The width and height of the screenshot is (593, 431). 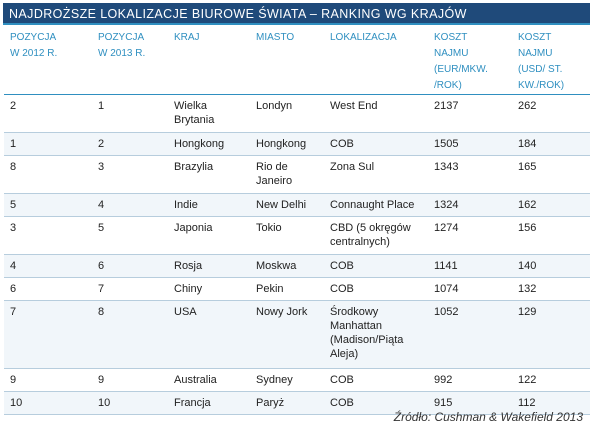 What do you see at coordinates (130, 266) in the screenshot?
I see `cell-pos2013: 6` at bounding box center [130, 266].